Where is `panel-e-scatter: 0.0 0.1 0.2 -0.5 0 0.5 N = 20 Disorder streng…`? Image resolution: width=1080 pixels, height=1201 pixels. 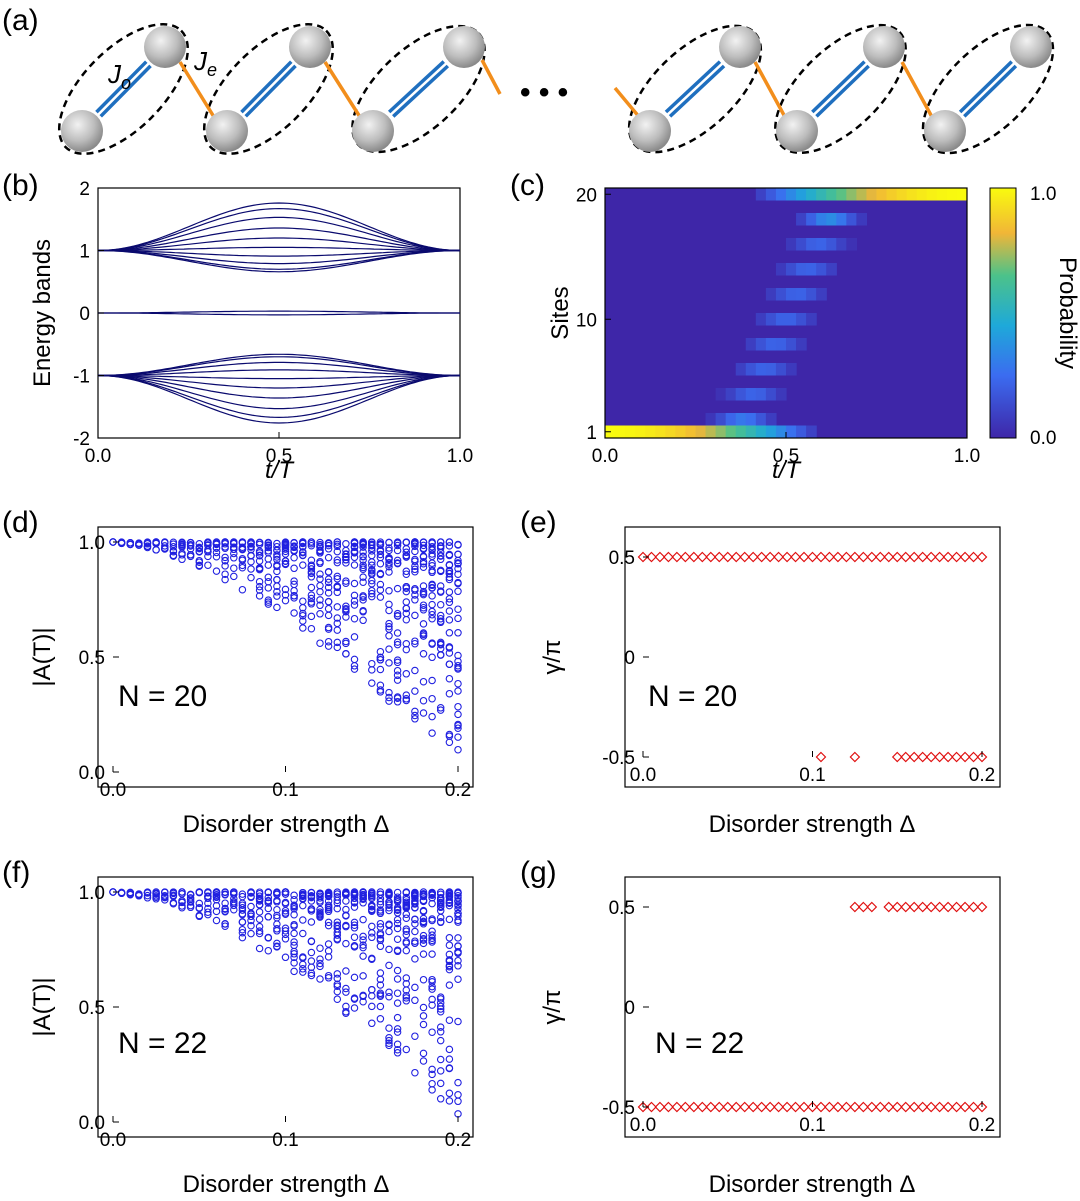
panel-e-scatter: 0.0 0.1 0.2 -0.5 0 0.5 N = 20 Disorder streng… is located at coordinates (770, 682).